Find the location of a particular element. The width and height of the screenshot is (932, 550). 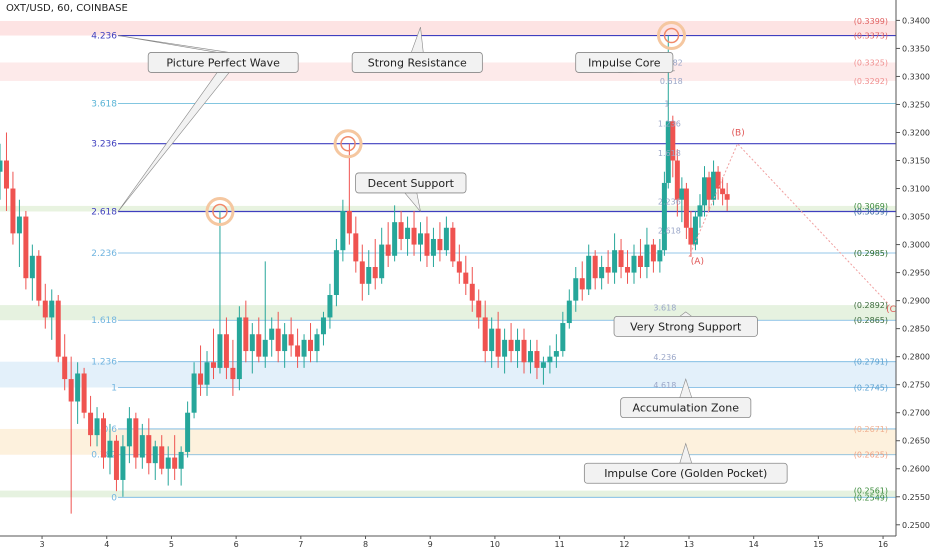

time-tick-label: 10 is located at coordinates (495, 544).